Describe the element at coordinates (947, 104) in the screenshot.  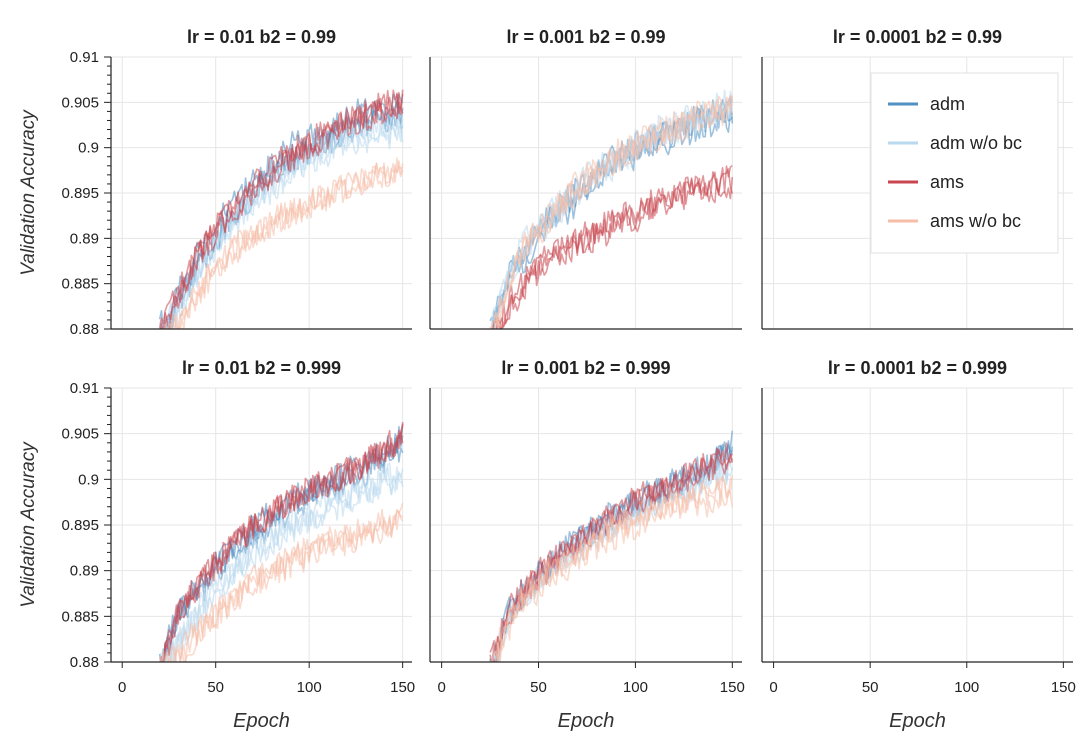
I see `legend-label: adm` at that location.